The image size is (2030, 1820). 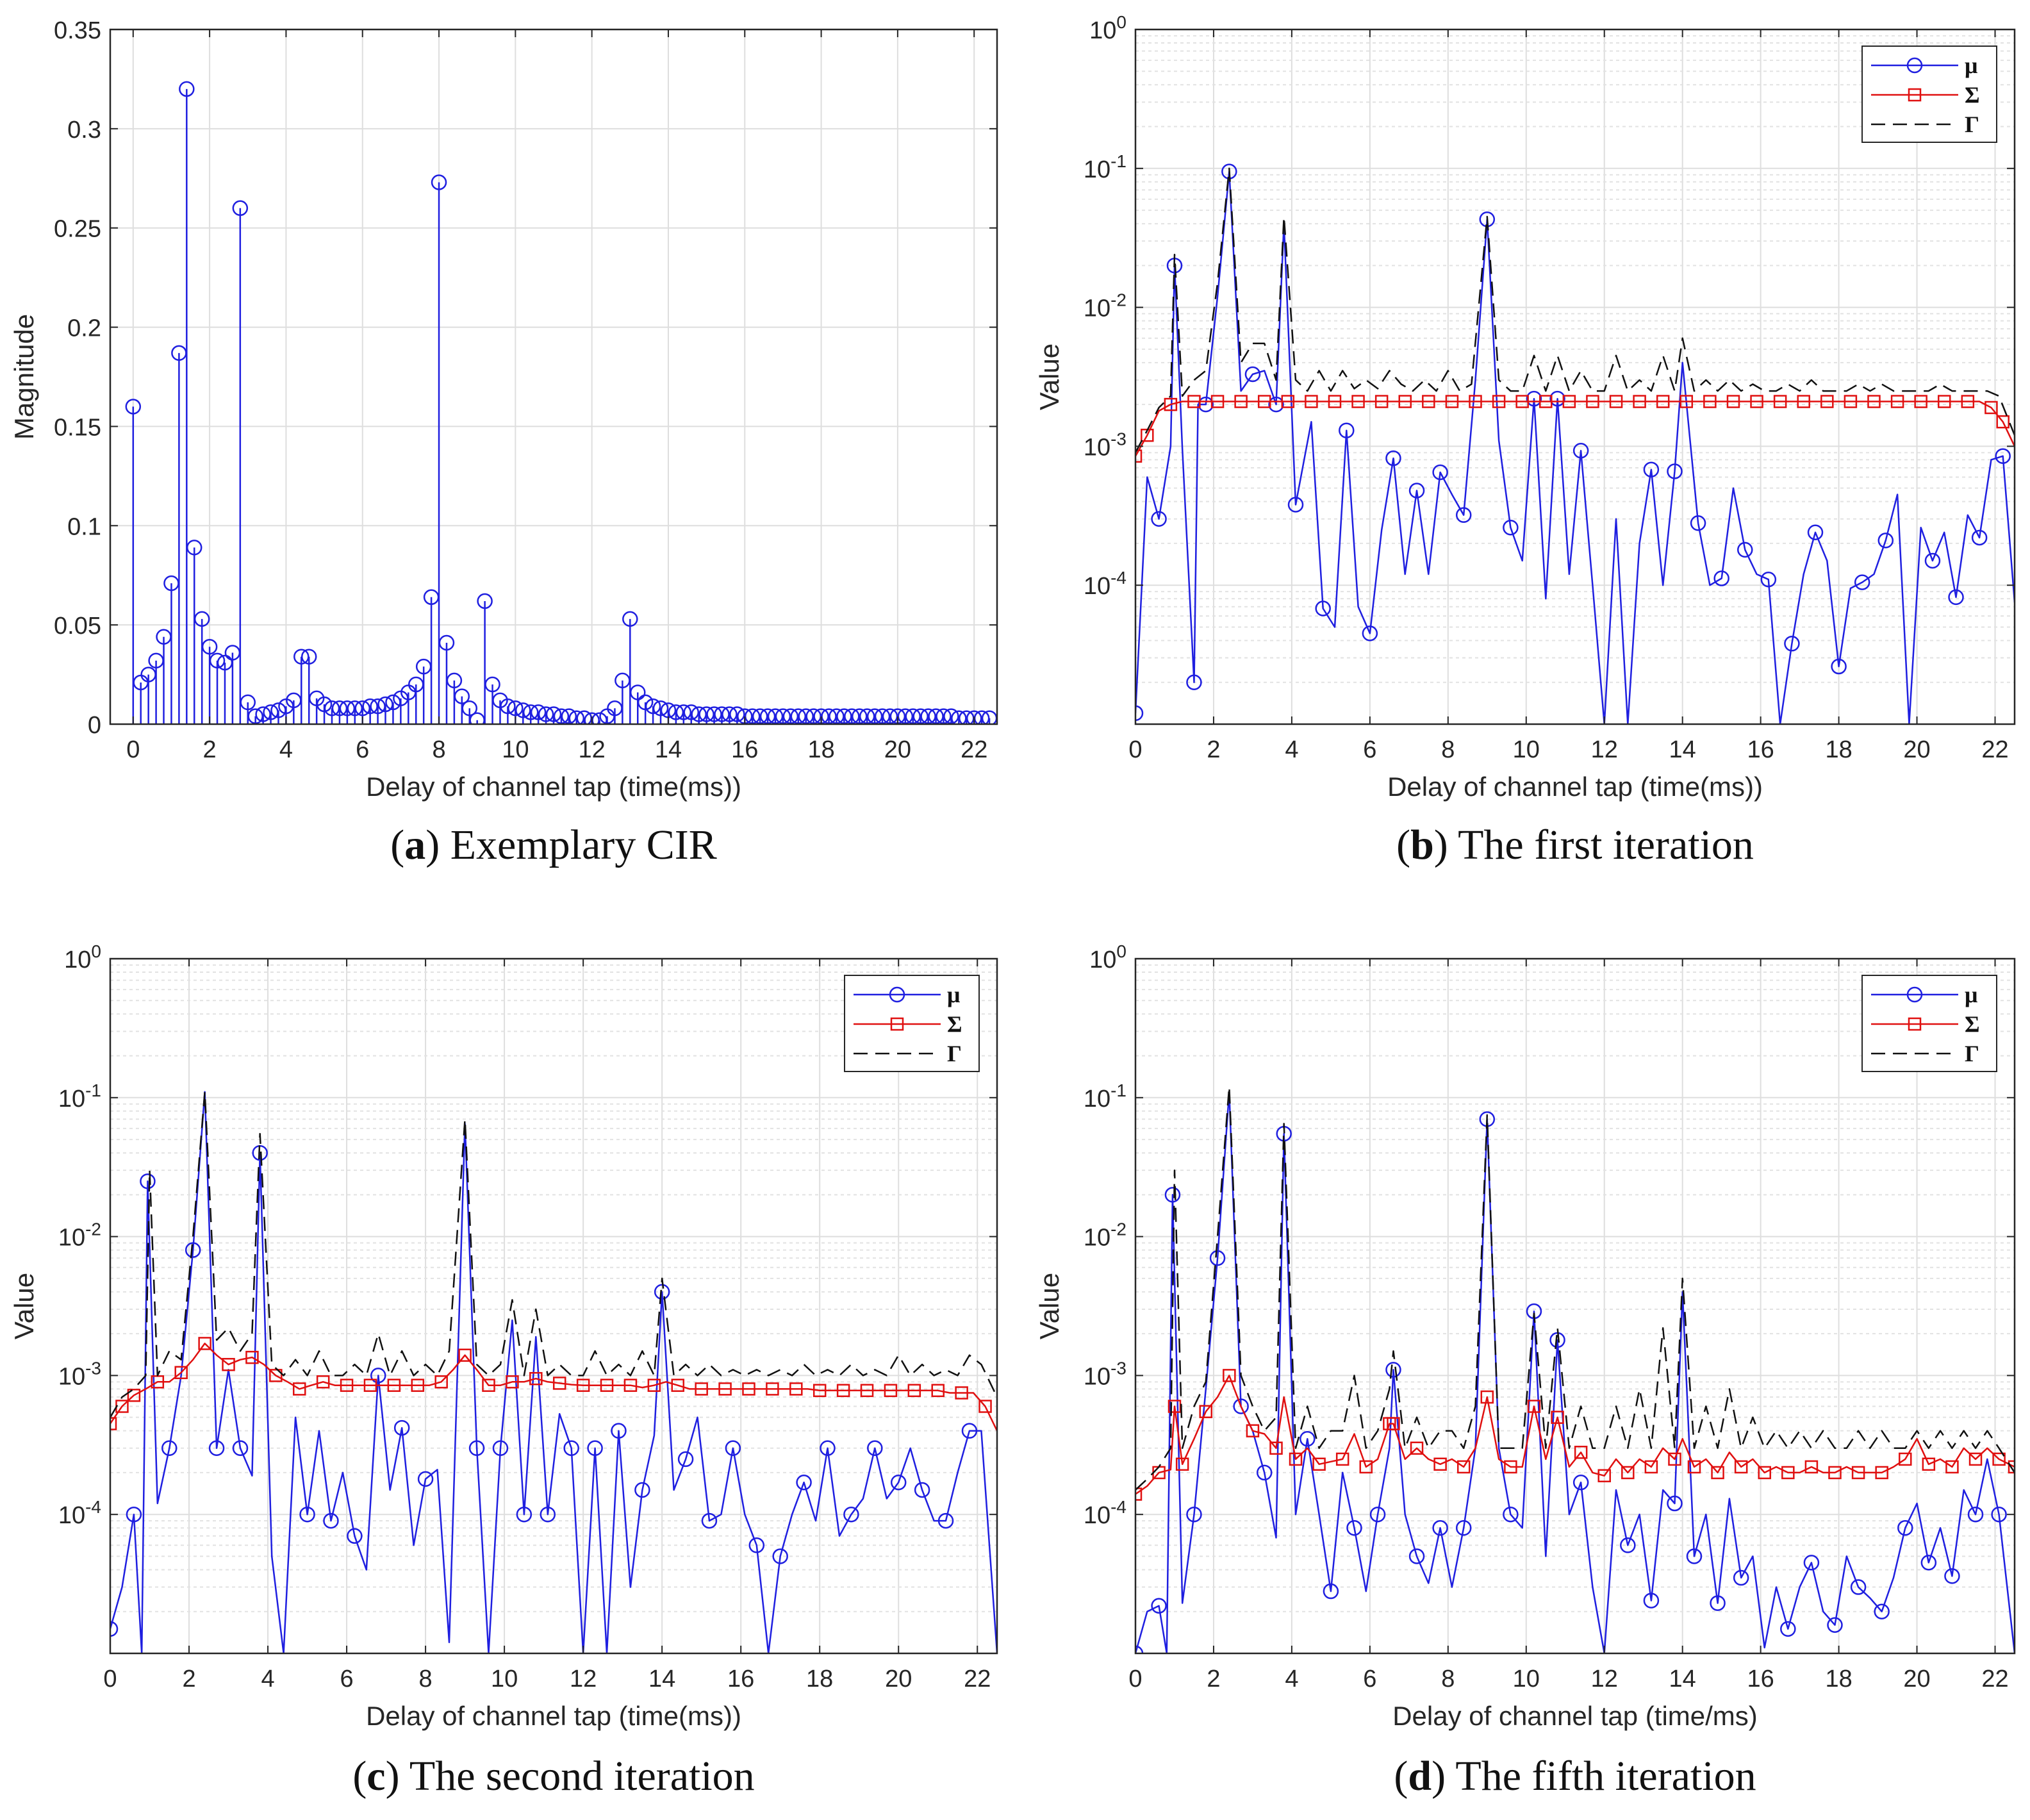 What do you see at coordinates (376, 1776) in the screenshot?
I see `caption-letter: c` at bounding box center [376, 1776].